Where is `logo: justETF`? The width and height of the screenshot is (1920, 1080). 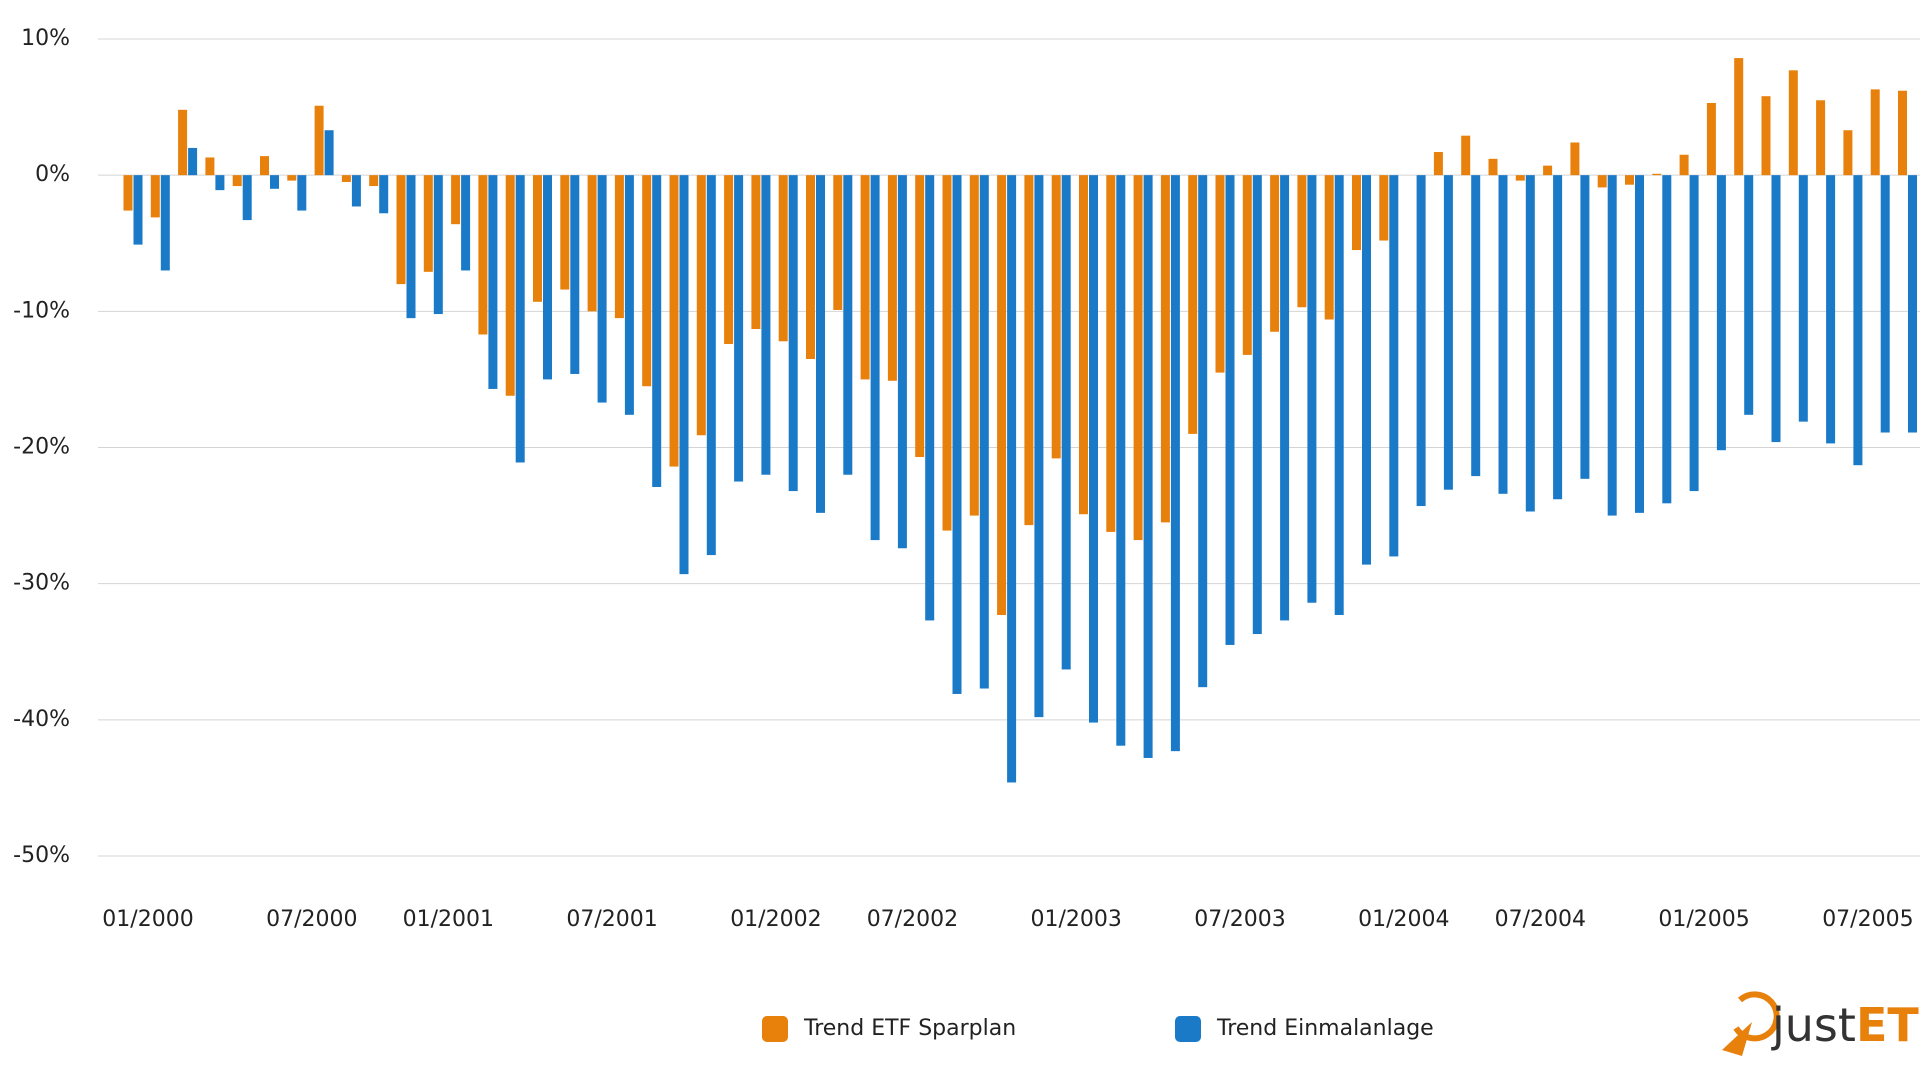 logo: justETF is located at coordinates (1821, 1023).